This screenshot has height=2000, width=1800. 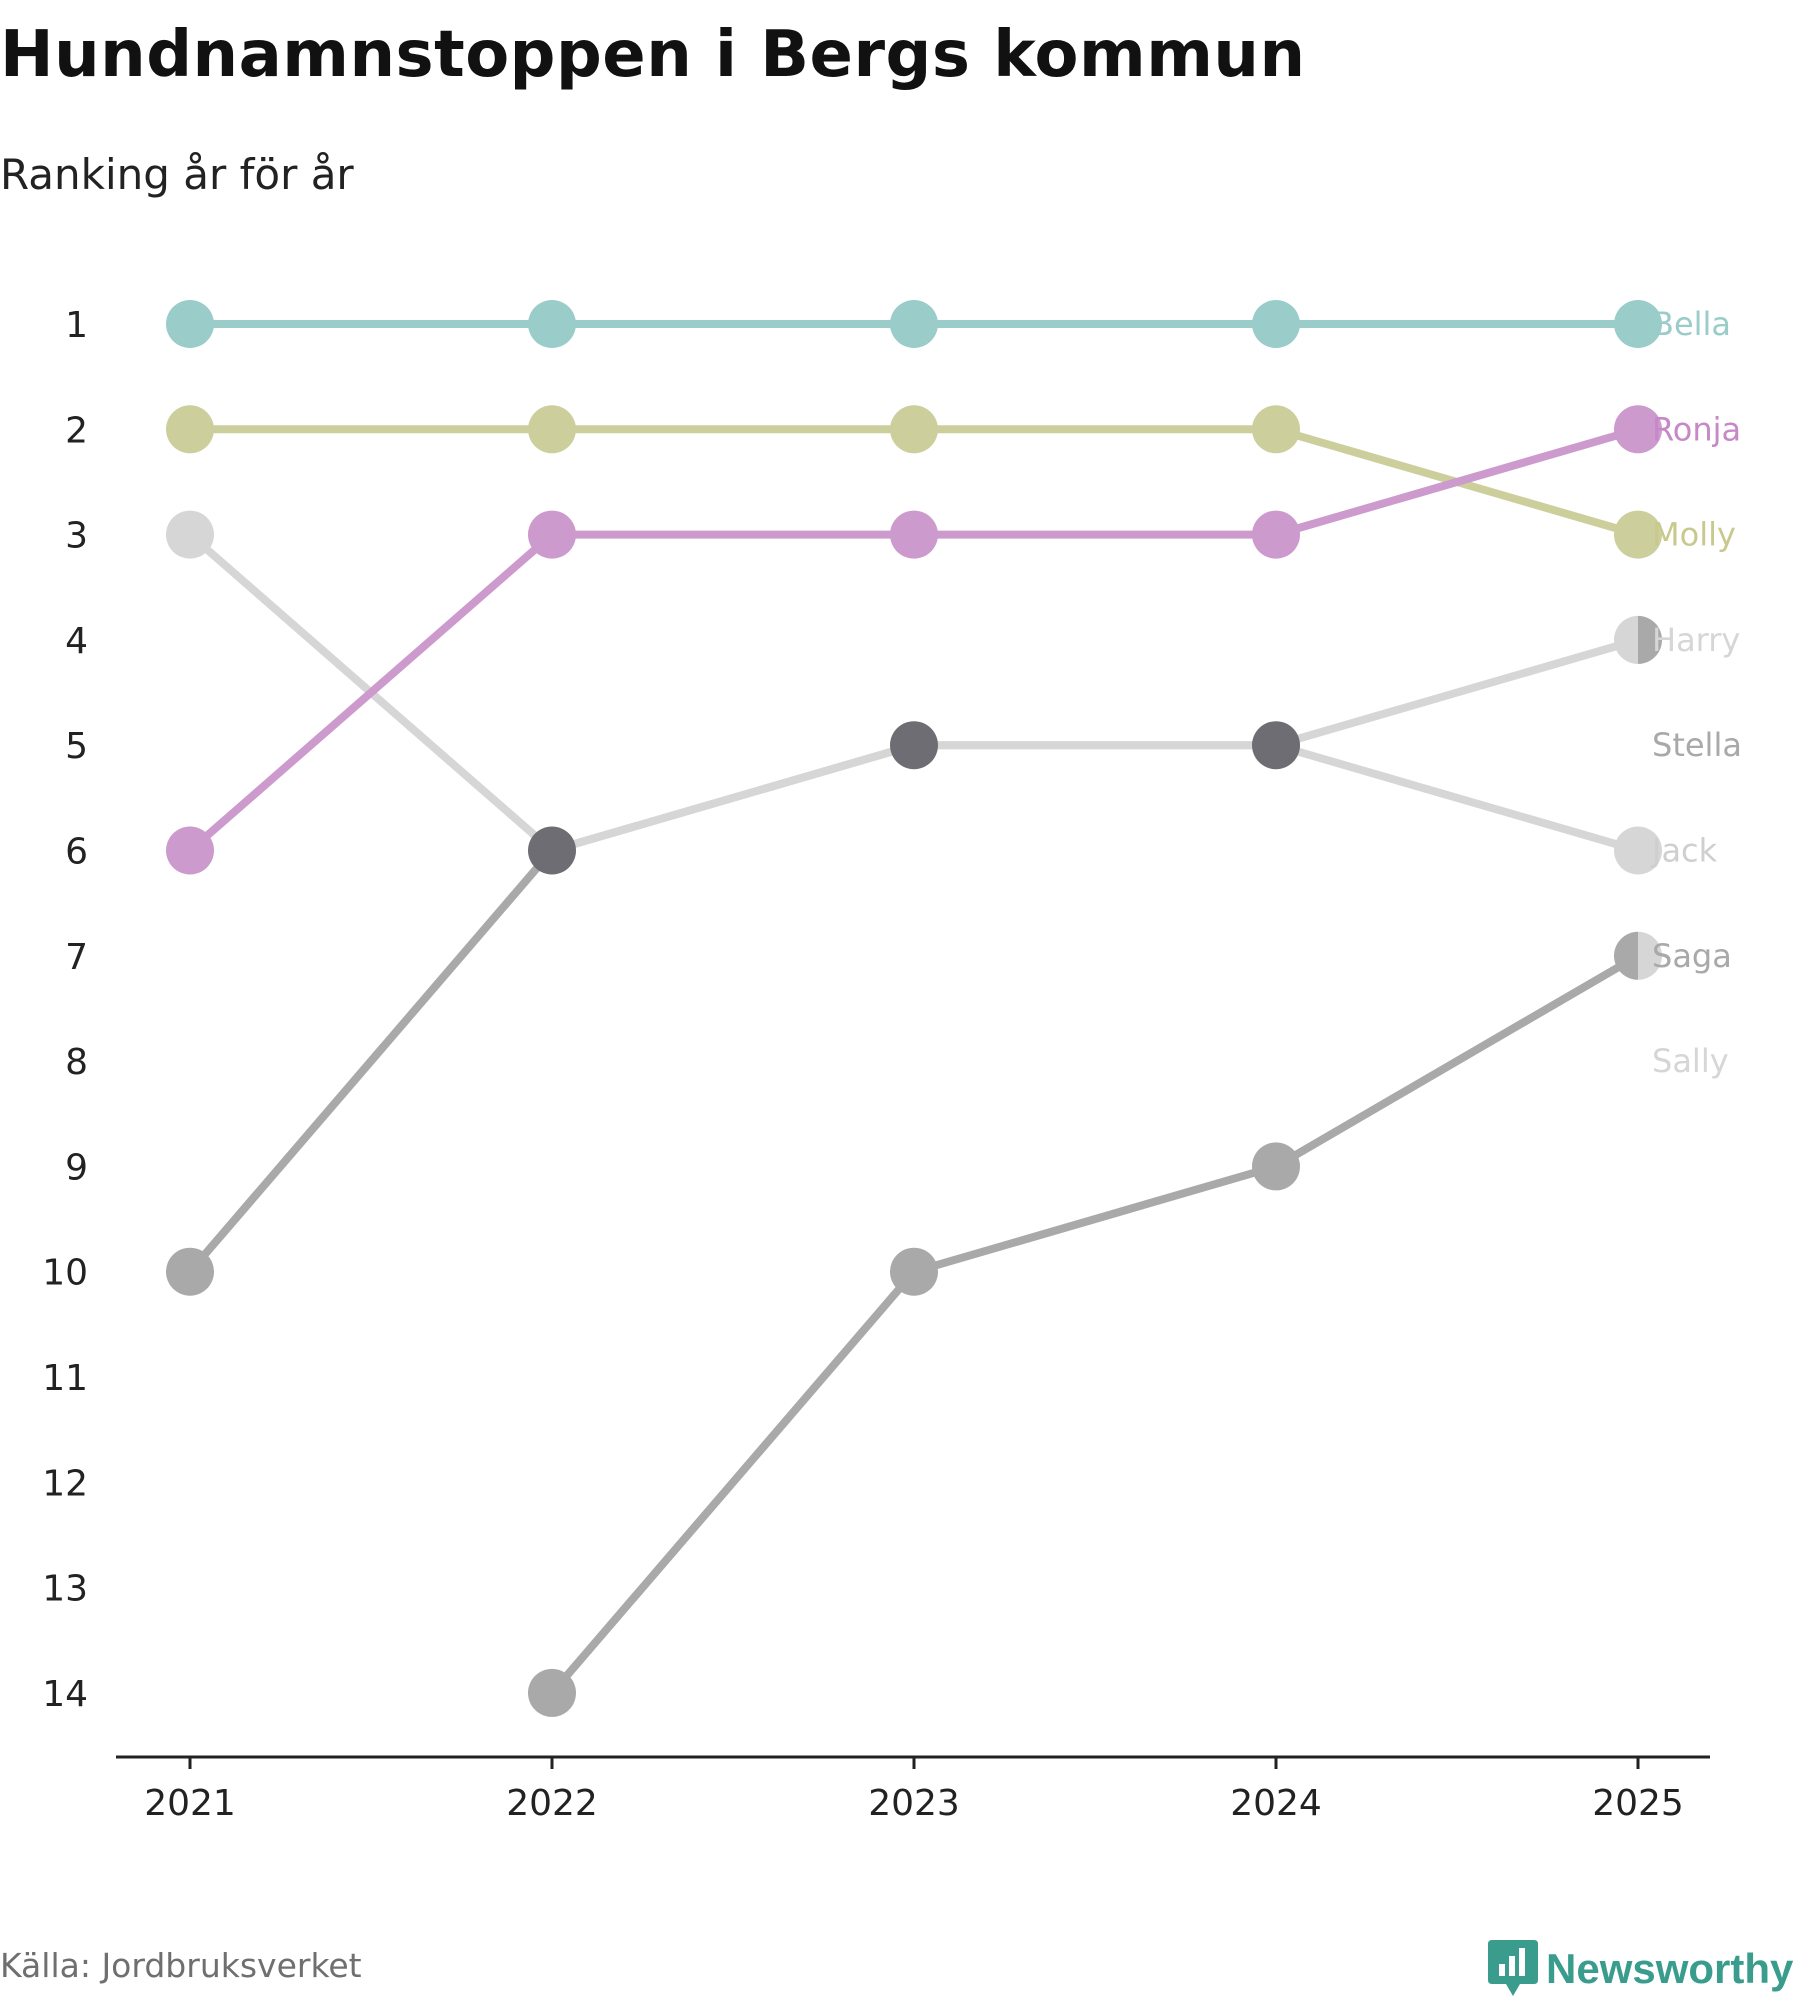 I want to click on end-label-saga: Saga, so click(x=1692, y=956).